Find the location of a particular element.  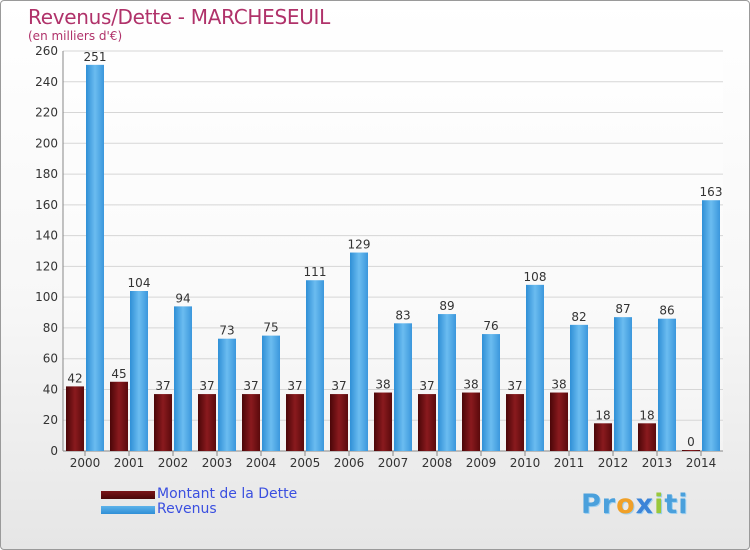

data-label-revenus: 83 is located at coordinates (402, 315).